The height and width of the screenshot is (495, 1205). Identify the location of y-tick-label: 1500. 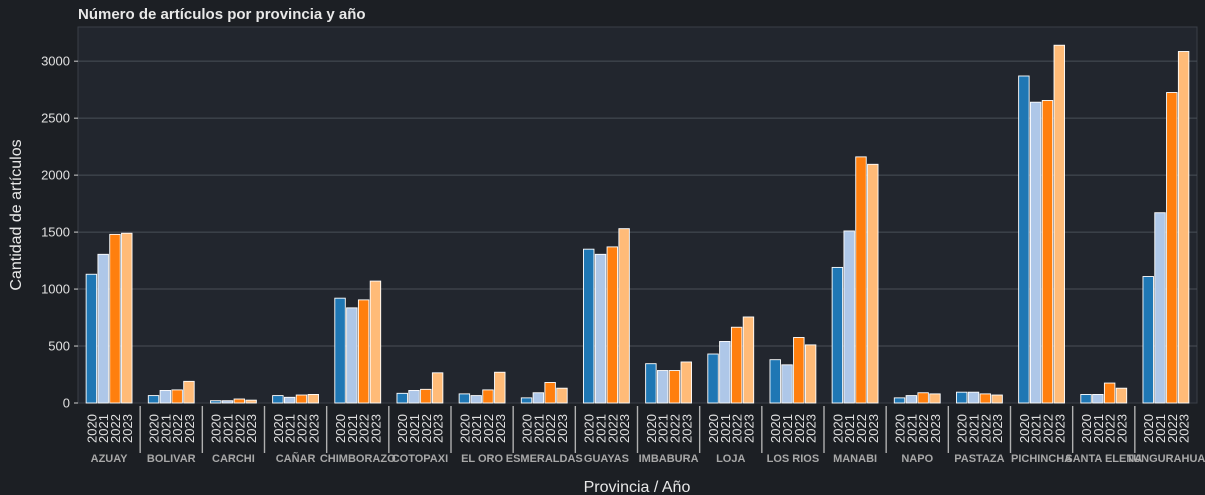
(55, 232).